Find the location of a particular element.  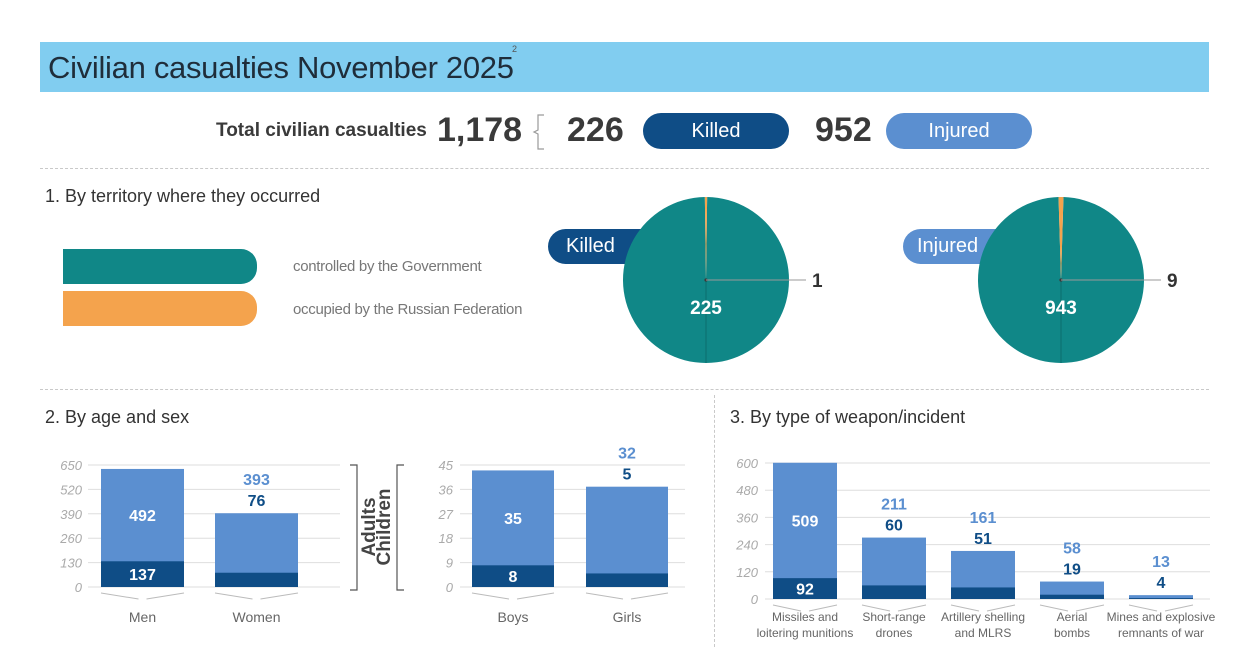

section-territory-title: 1. By territory where they occurred is located at coordinates (183, 196).